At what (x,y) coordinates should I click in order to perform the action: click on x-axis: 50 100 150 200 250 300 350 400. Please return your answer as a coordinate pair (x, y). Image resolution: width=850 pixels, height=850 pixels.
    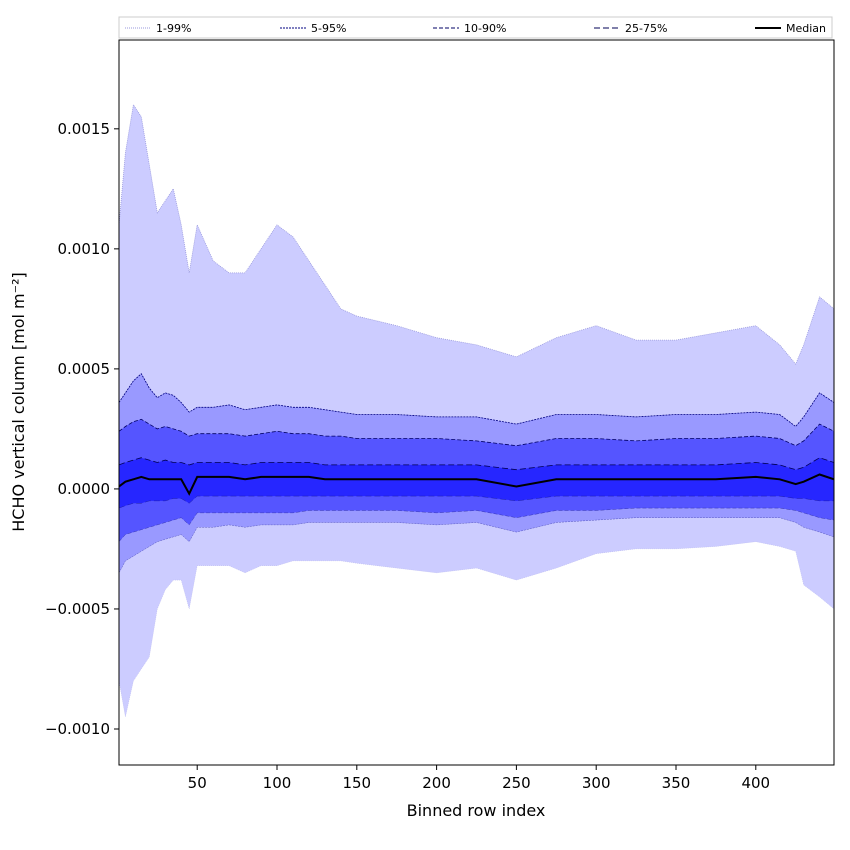
    Looking at the image, I should click on (479, 778).